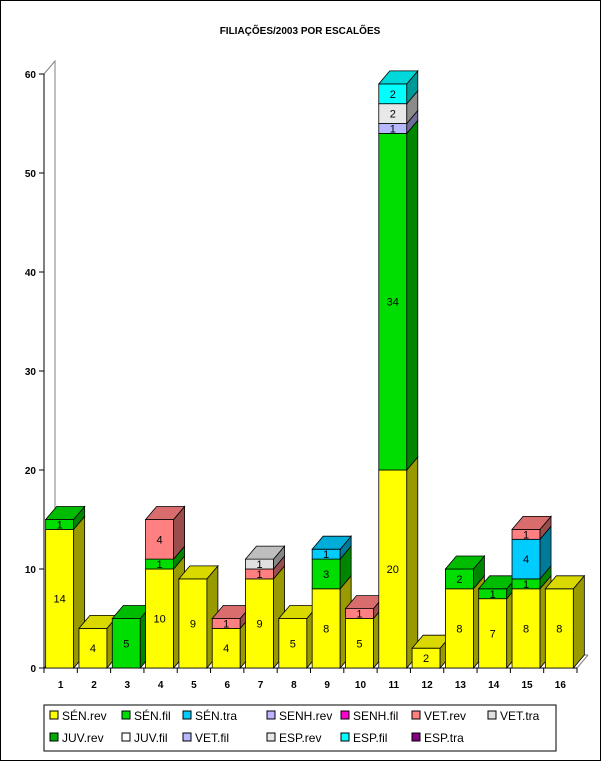  What do you see at coordinates (33, 669) in the screenshot?
I see `y-tick-label: 0` at bounding box center [33, 669].